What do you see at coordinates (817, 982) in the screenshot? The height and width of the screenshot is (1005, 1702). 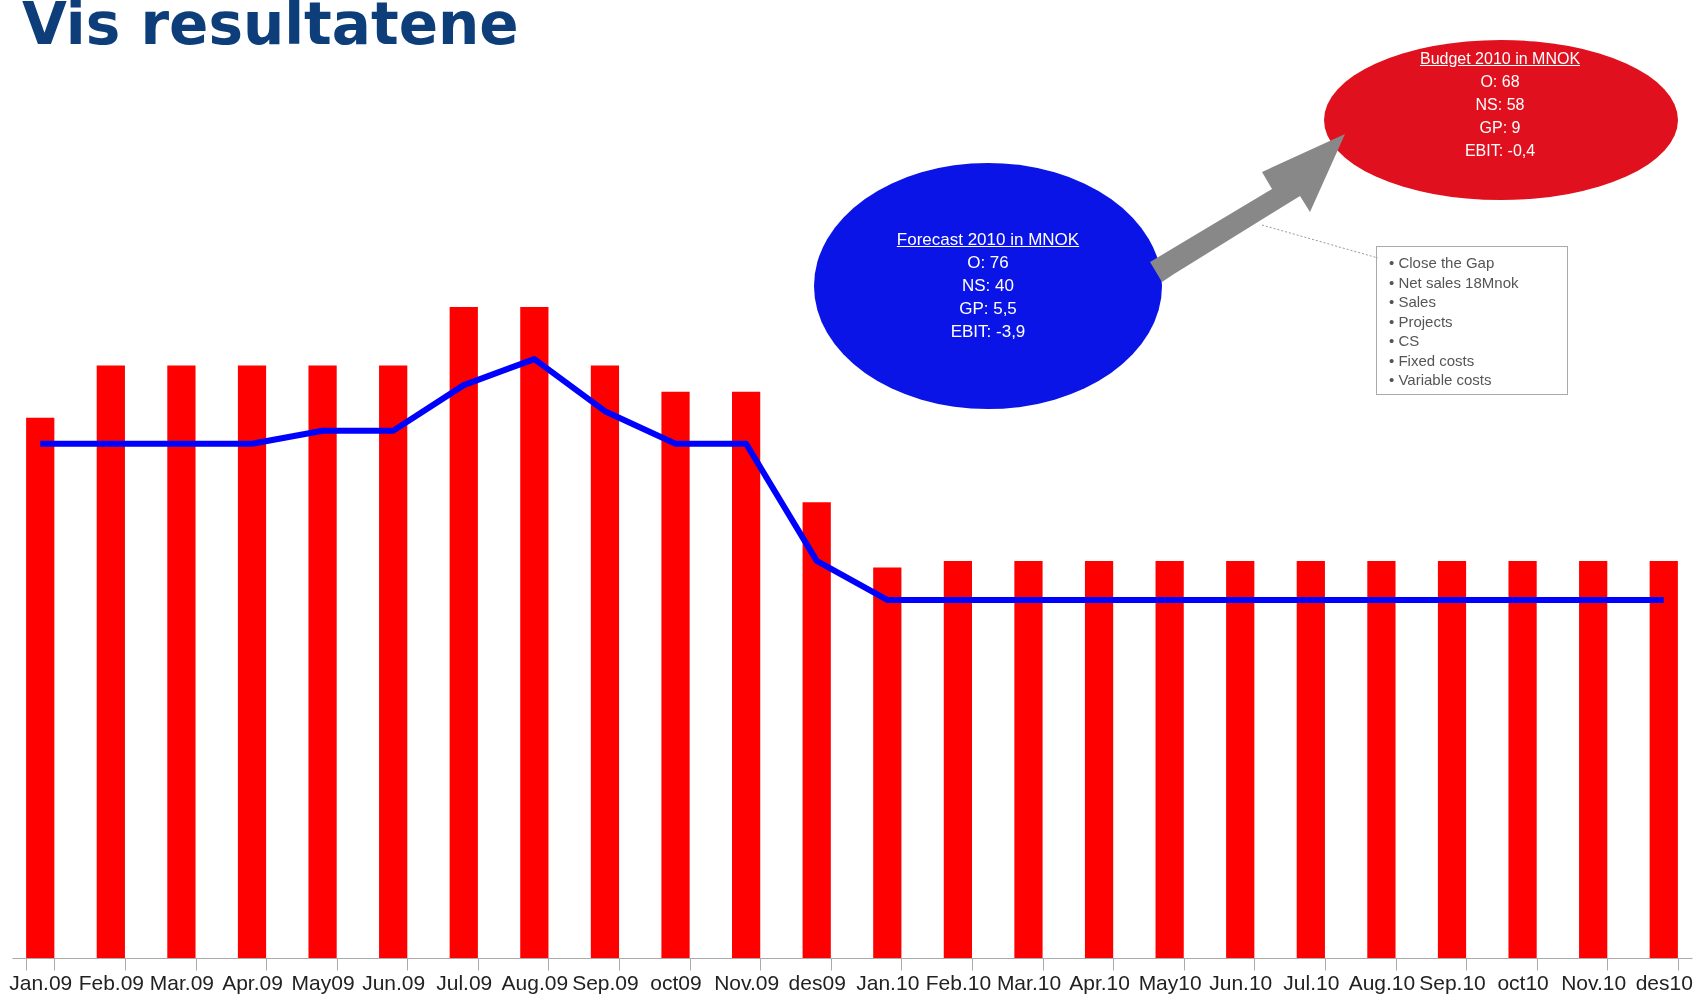 I see `x-tick-label: des09` at bounding box center [817, 982].